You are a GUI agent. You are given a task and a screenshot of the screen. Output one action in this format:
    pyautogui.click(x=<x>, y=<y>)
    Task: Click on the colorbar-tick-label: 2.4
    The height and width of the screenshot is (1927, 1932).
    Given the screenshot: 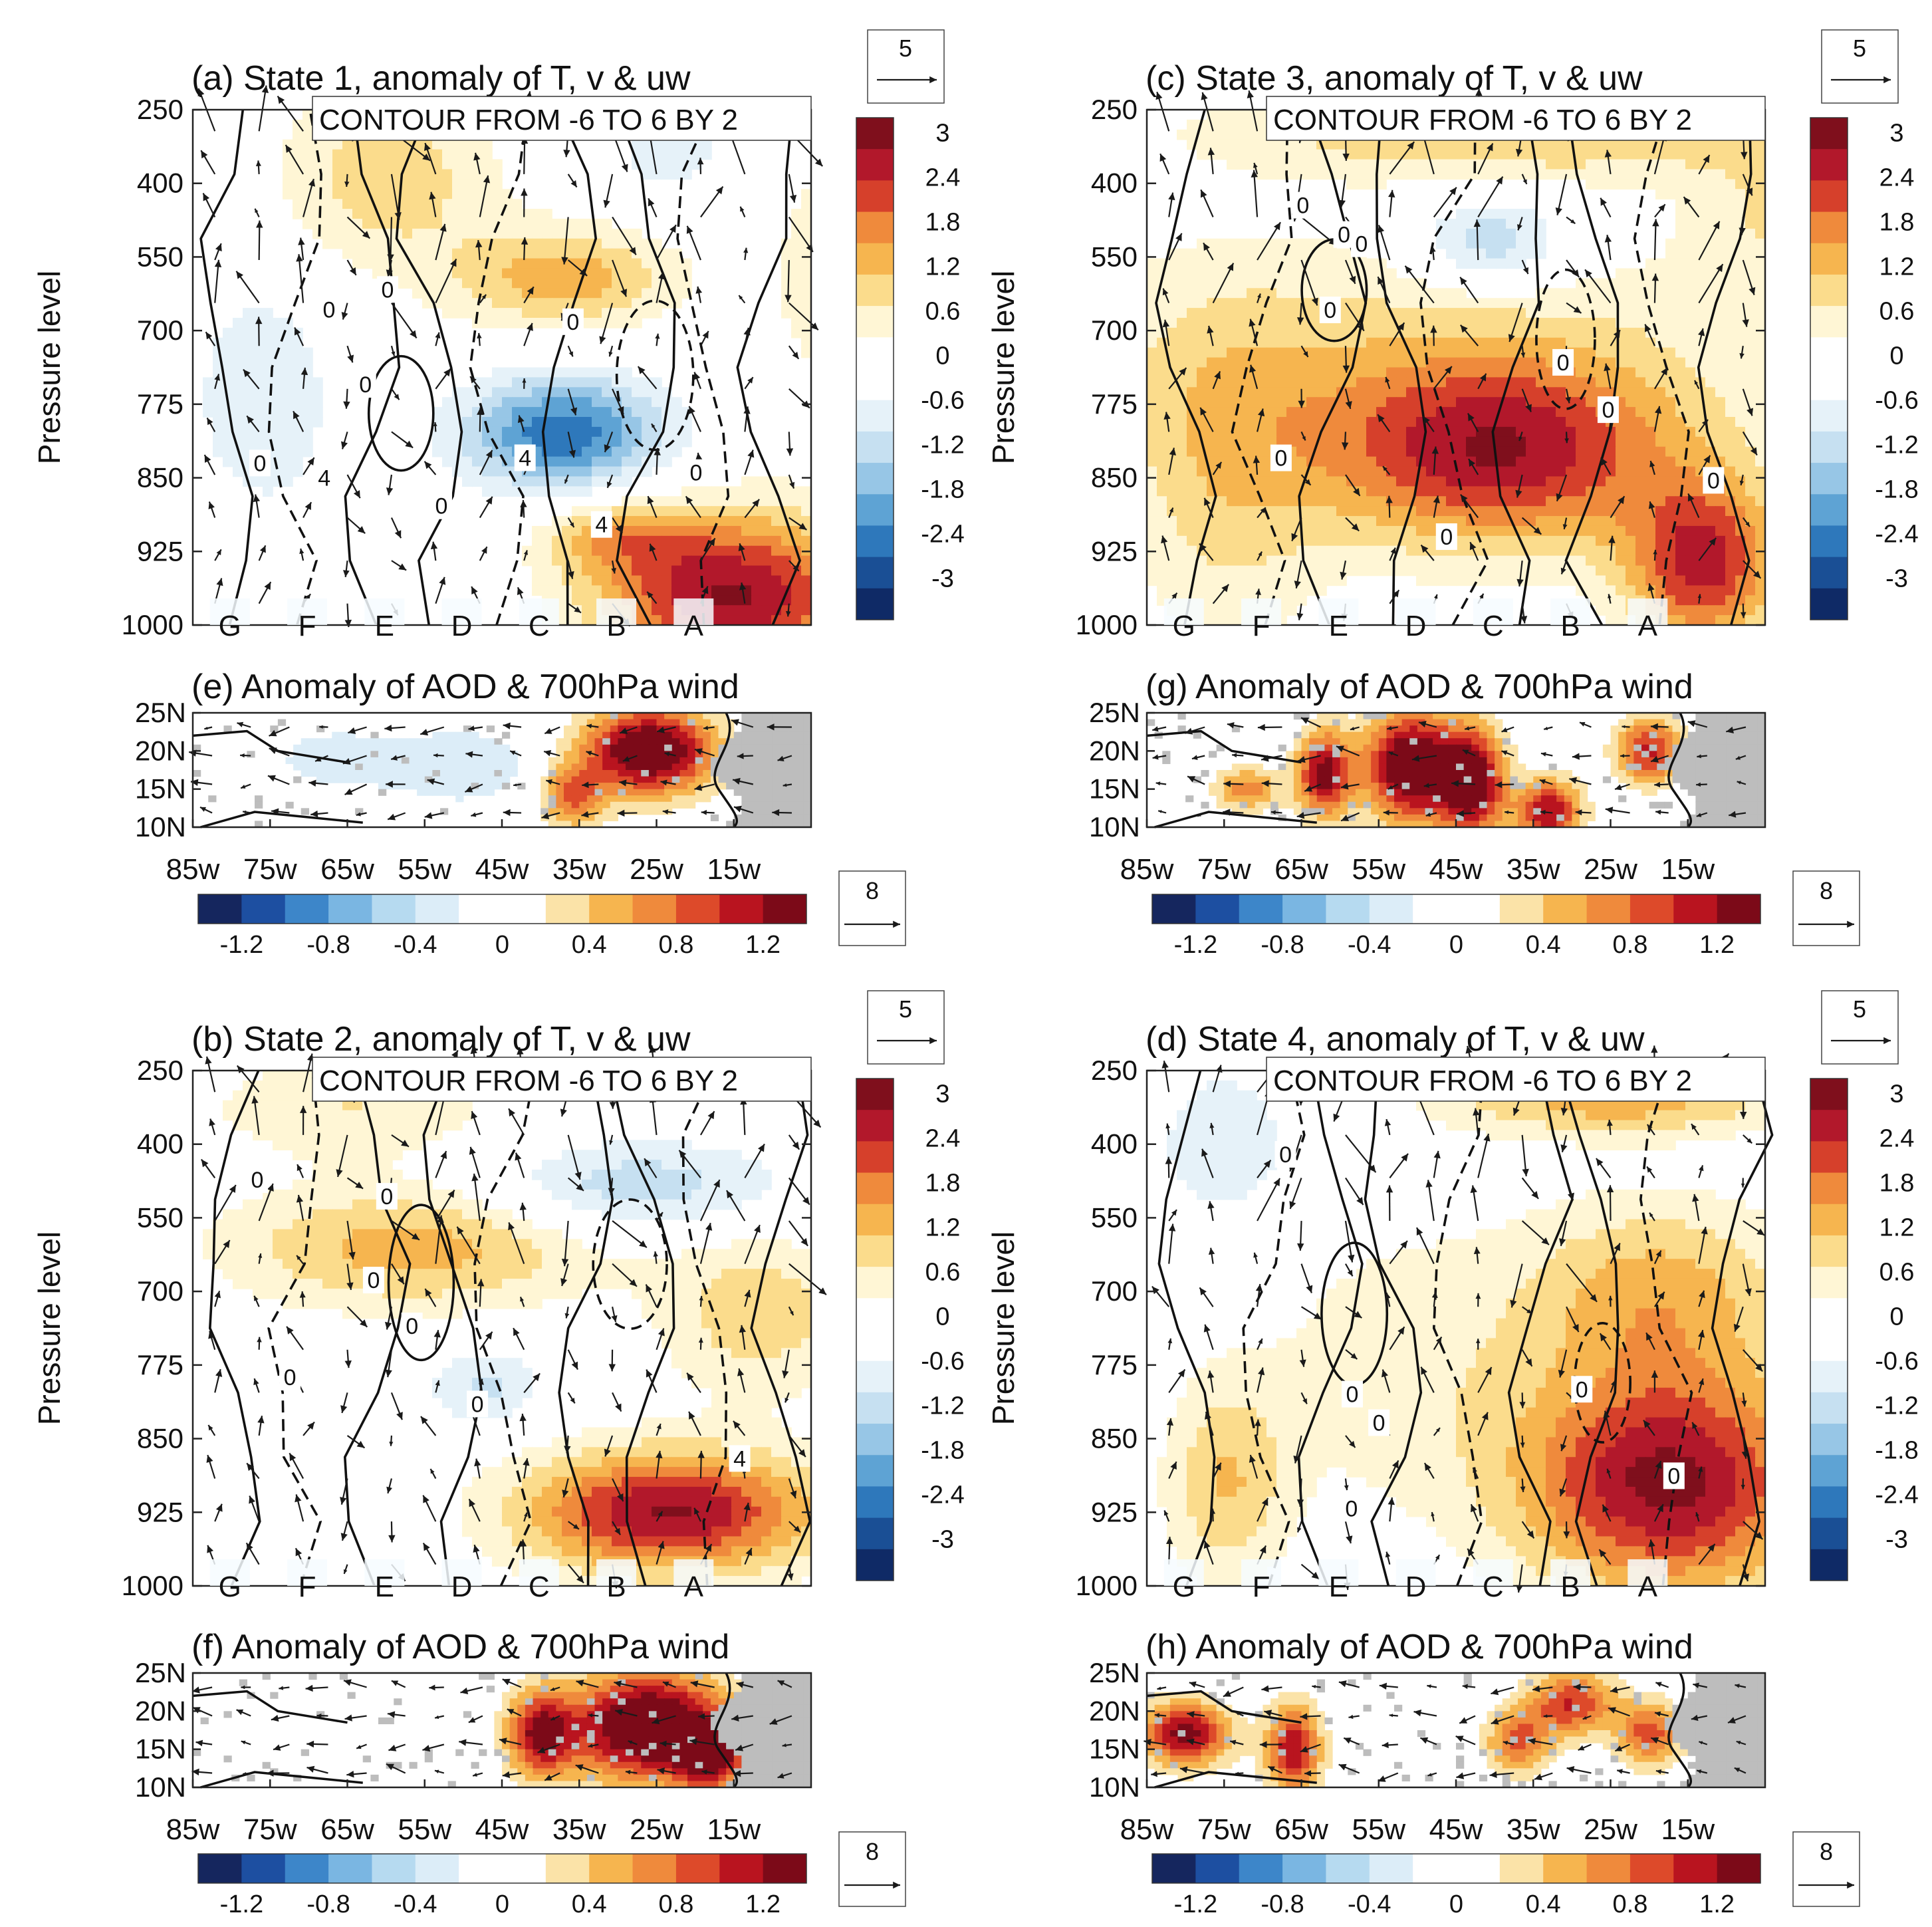 What is the action you would take?
    pyautogui.click(x=1897, y=178)
    